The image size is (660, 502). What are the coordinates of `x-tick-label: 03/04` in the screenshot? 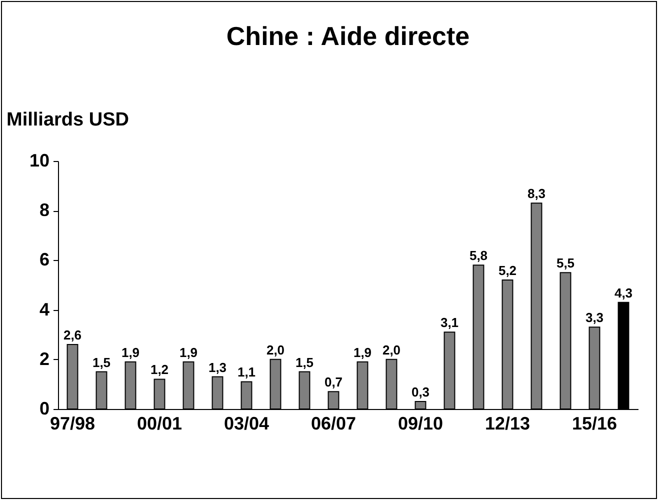 It's located at (247, 424).